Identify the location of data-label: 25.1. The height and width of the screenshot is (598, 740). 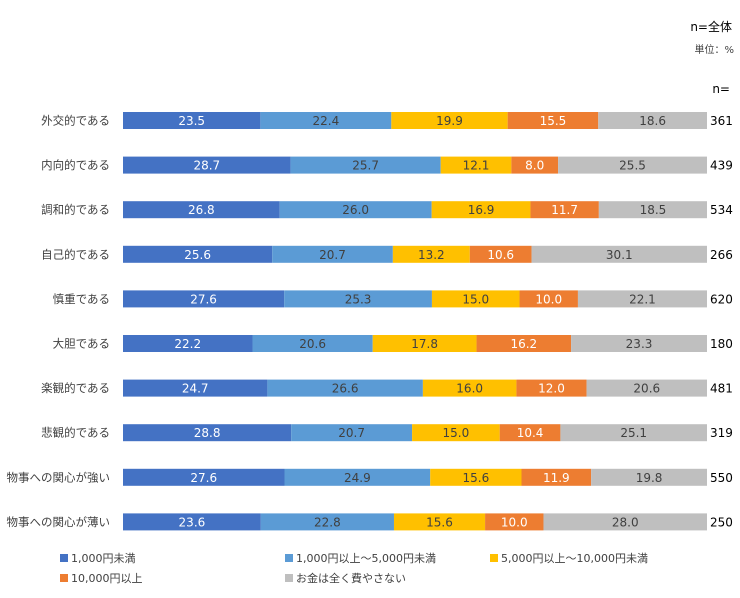
(633, 433).